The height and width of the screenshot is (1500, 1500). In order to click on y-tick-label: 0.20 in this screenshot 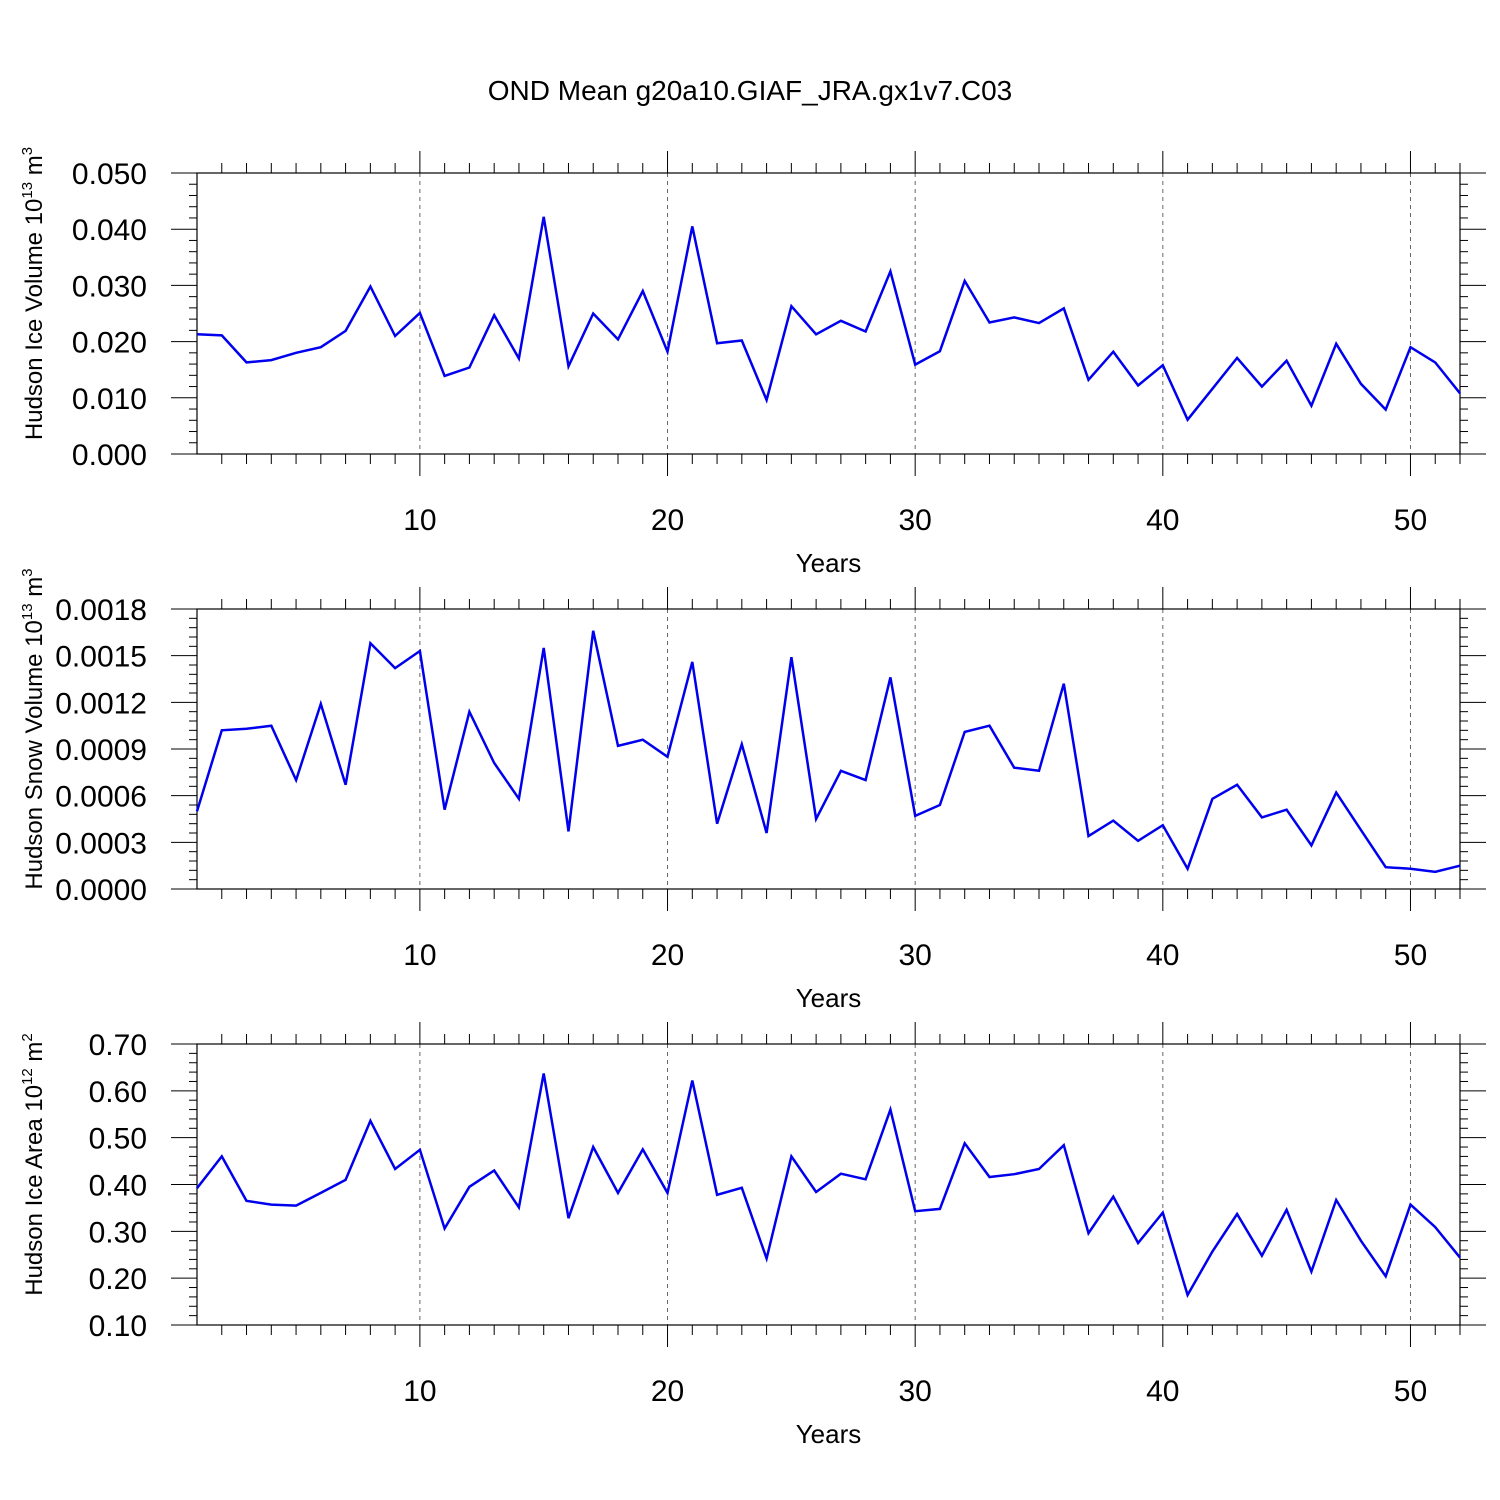, I will do `click(118, 1279)`.